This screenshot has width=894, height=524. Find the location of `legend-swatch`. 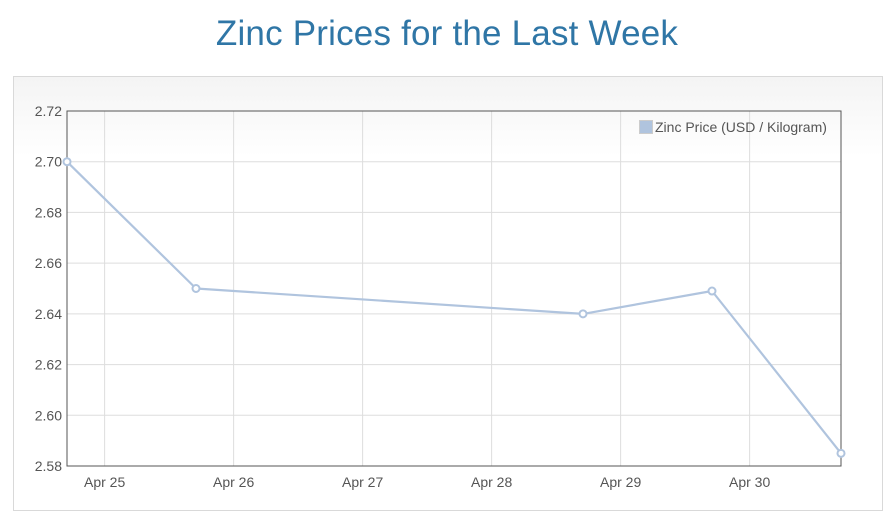

legend-swatch is located at coordinates (646, 127).